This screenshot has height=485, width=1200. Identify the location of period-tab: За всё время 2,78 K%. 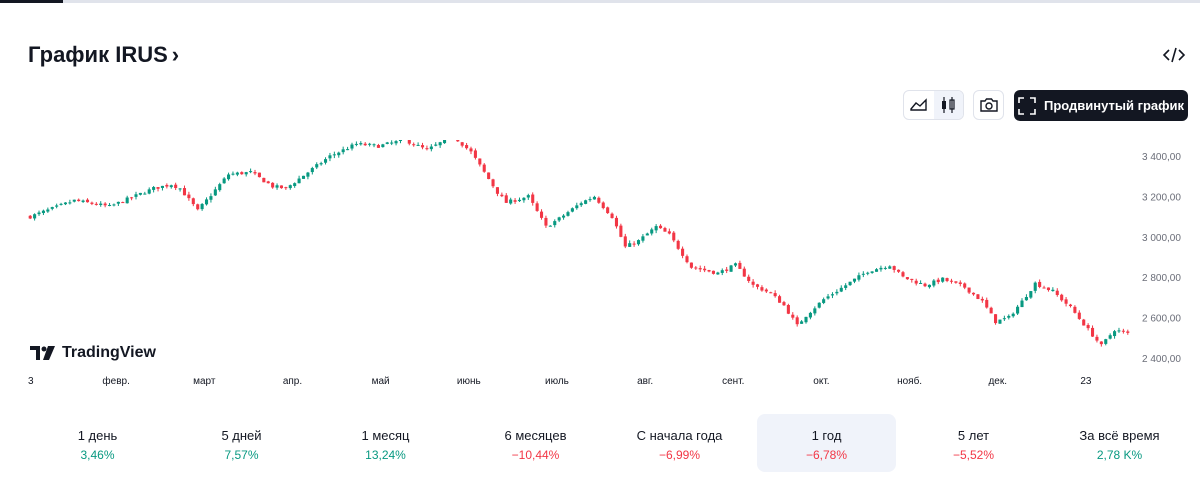
(1119, 443).